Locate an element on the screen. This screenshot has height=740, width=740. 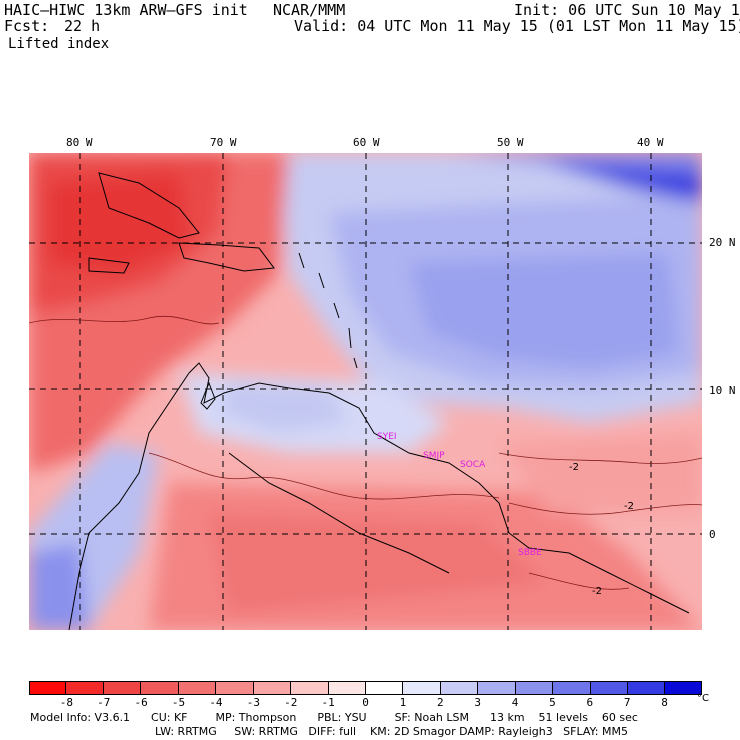
lat-label-10n: 10 N is located at coordinates (722, 390).